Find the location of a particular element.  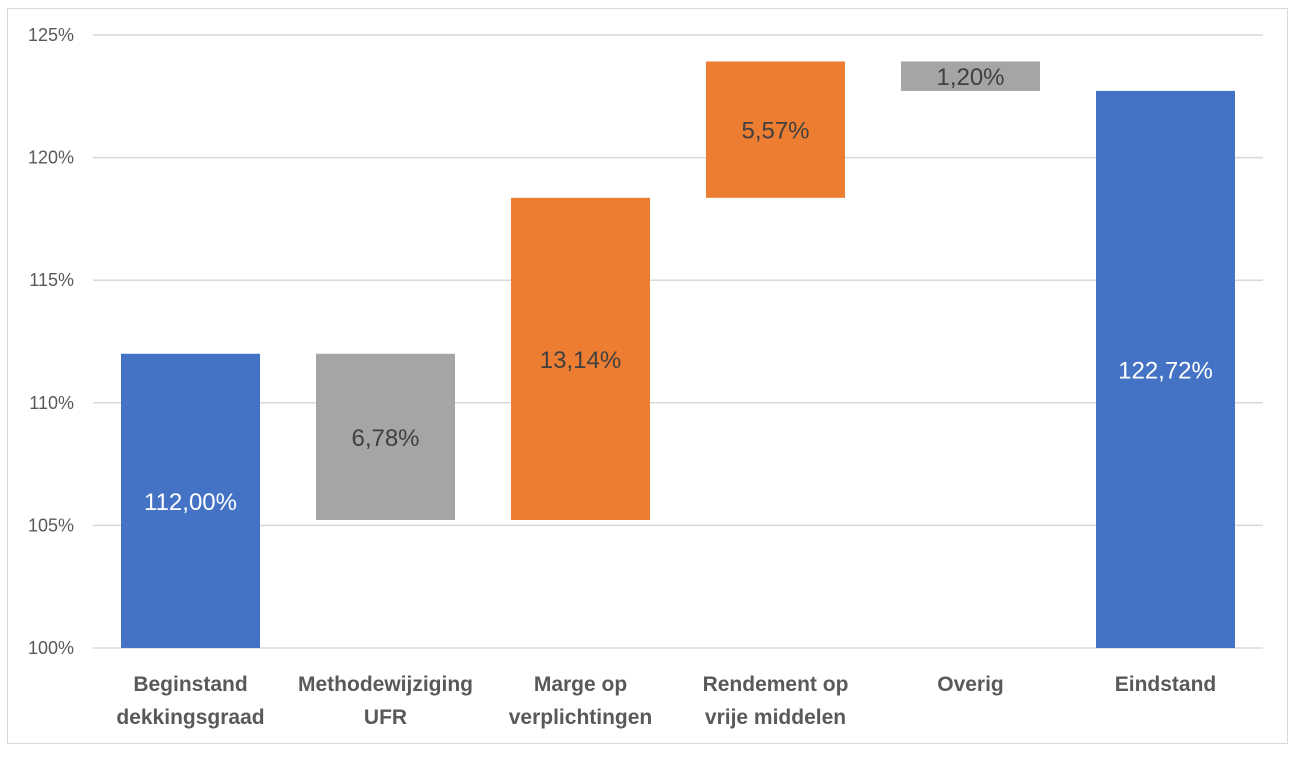

y-tick-label: 105% is located at coordinates (51, 525).